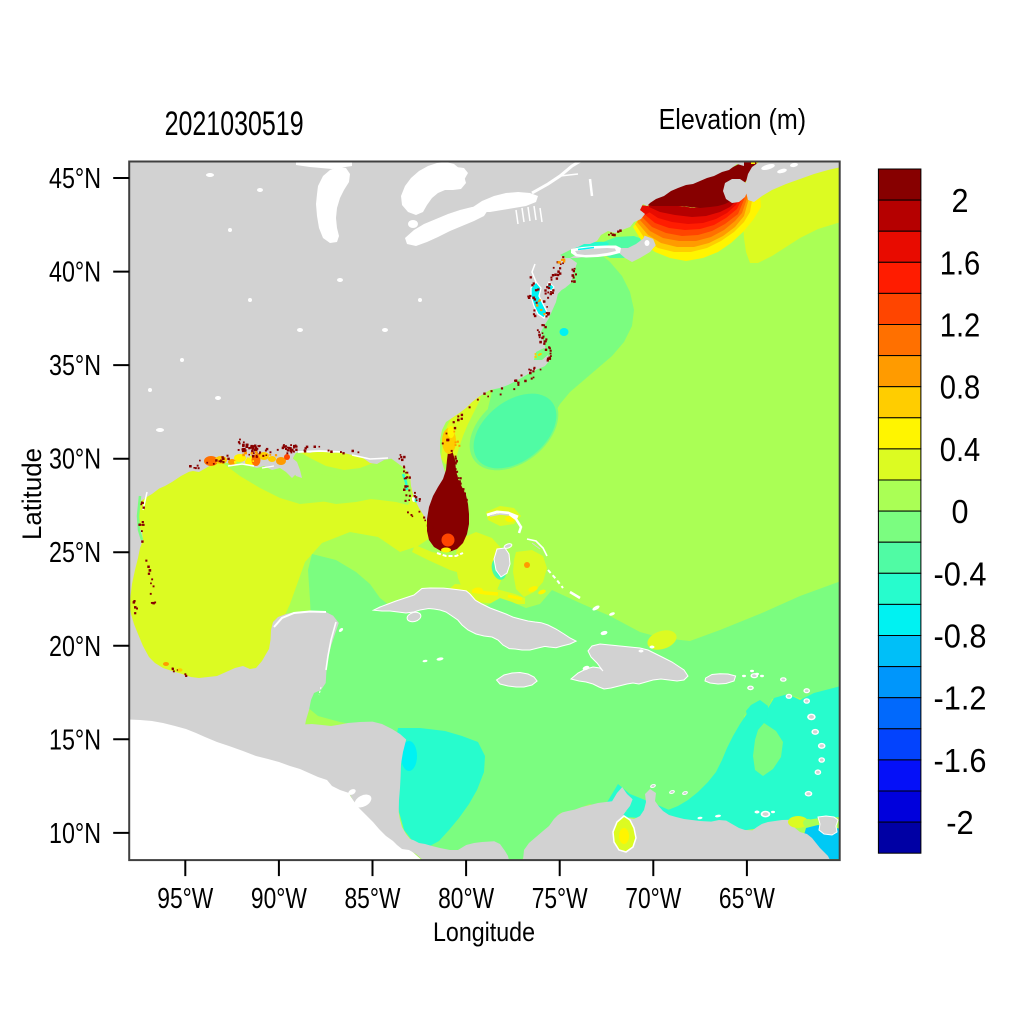  I want to click on svg-text: 45°N, so click(75, 179).